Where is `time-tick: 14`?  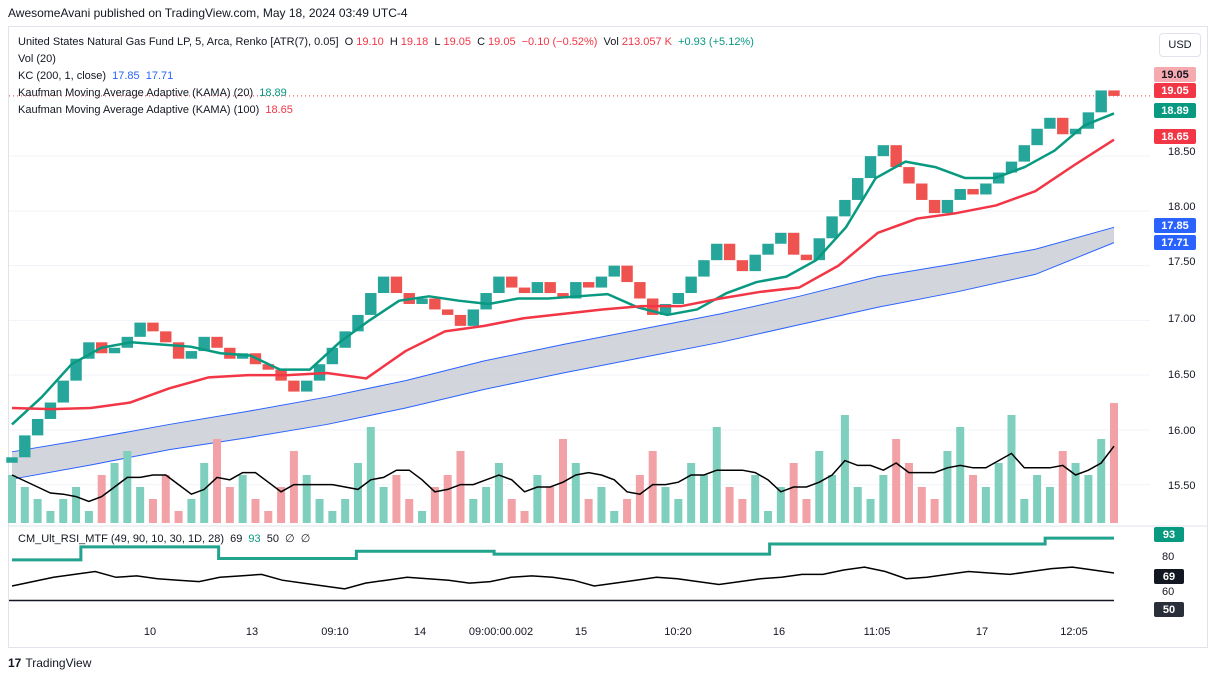
time-tick: 14 is located at coordinates (420, 632).